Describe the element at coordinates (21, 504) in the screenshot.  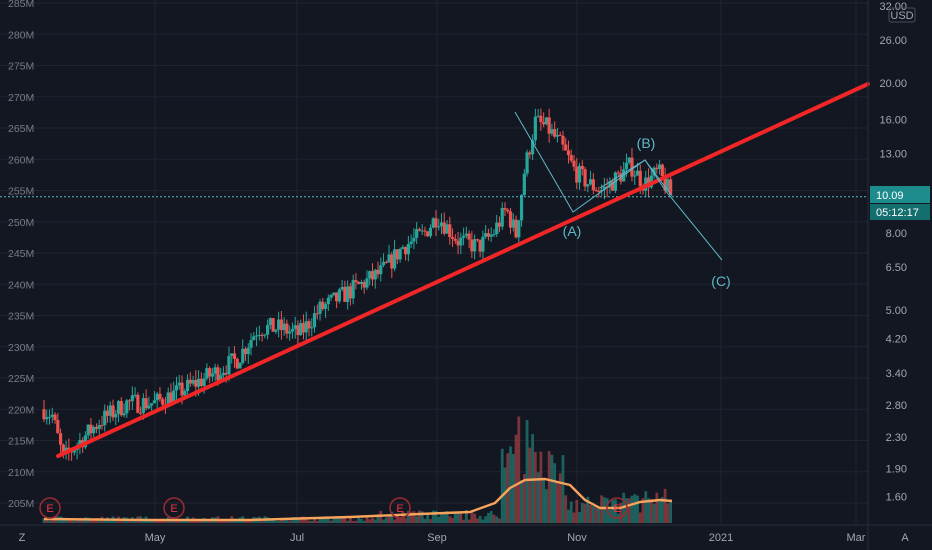
I see `left-tick-label: 205M` at that location.